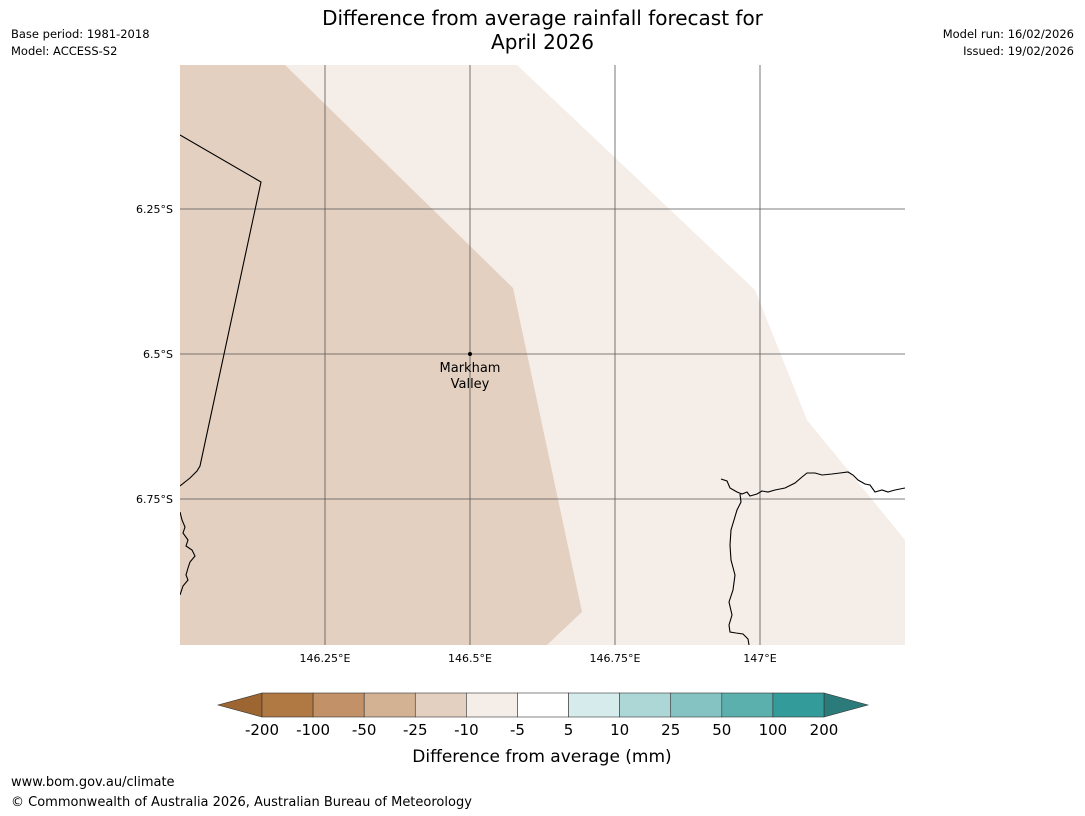  I want to click on colorbar-tick-label: -50, so click(364, 730).